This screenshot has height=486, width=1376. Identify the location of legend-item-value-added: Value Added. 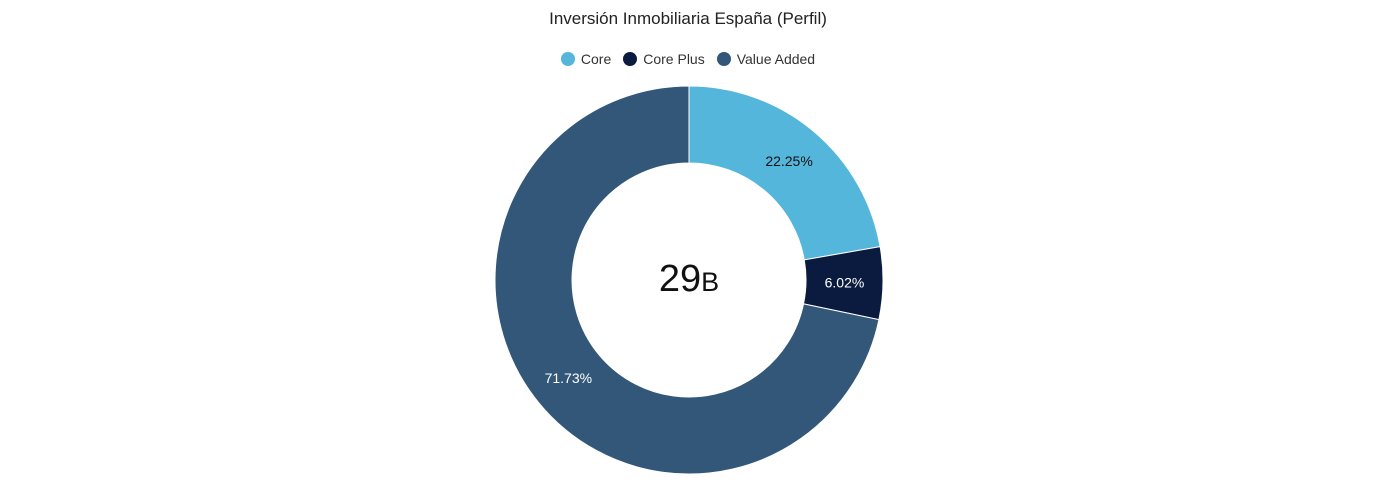
(766, 59).